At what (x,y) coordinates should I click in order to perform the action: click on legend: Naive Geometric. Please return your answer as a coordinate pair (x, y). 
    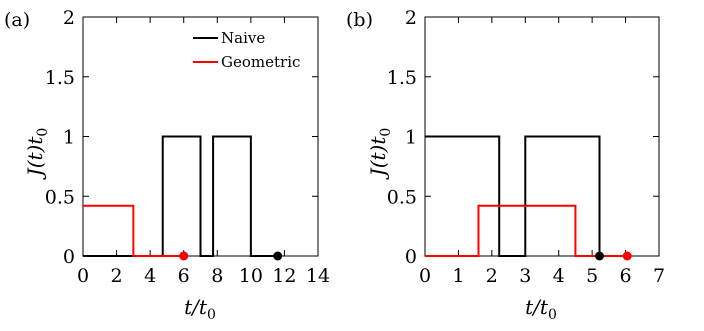
    Looking at the image, I should click on (246, 50).